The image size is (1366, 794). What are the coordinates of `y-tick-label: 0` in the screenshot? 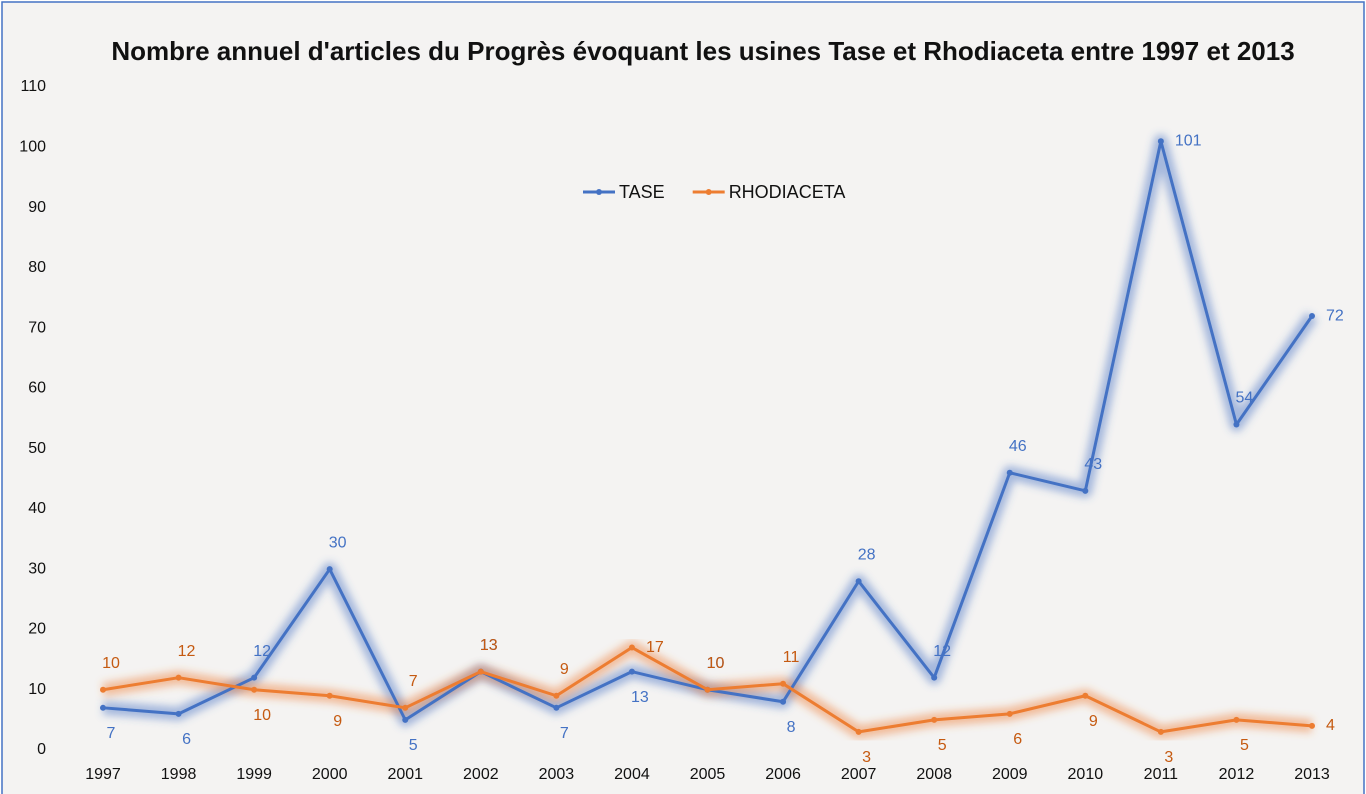 It's located at (41, 749).